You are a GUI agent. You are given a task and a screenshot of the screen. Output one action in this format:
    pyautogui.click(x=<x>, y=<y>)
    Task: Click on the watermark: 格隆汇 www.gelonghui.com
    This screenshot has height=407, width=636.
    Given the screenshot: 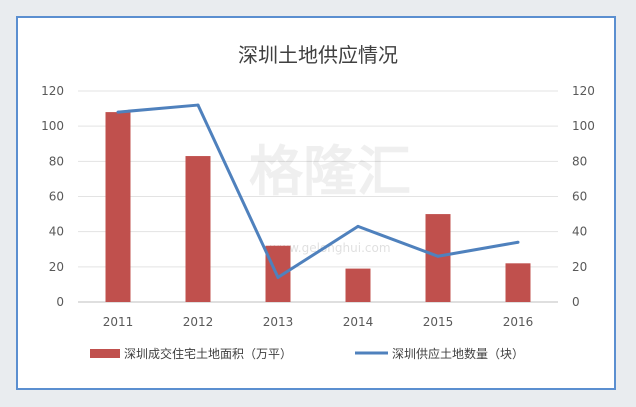 What is the action you would take?
    pyautogui.click(x=330, y=197)
    